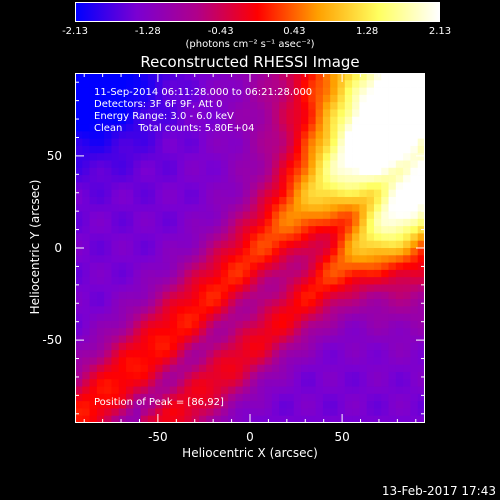  What do you see at coordinates (158, 437) in the screenshot?
I see `x-tick-label: -50` at bounding box center [158, 437].